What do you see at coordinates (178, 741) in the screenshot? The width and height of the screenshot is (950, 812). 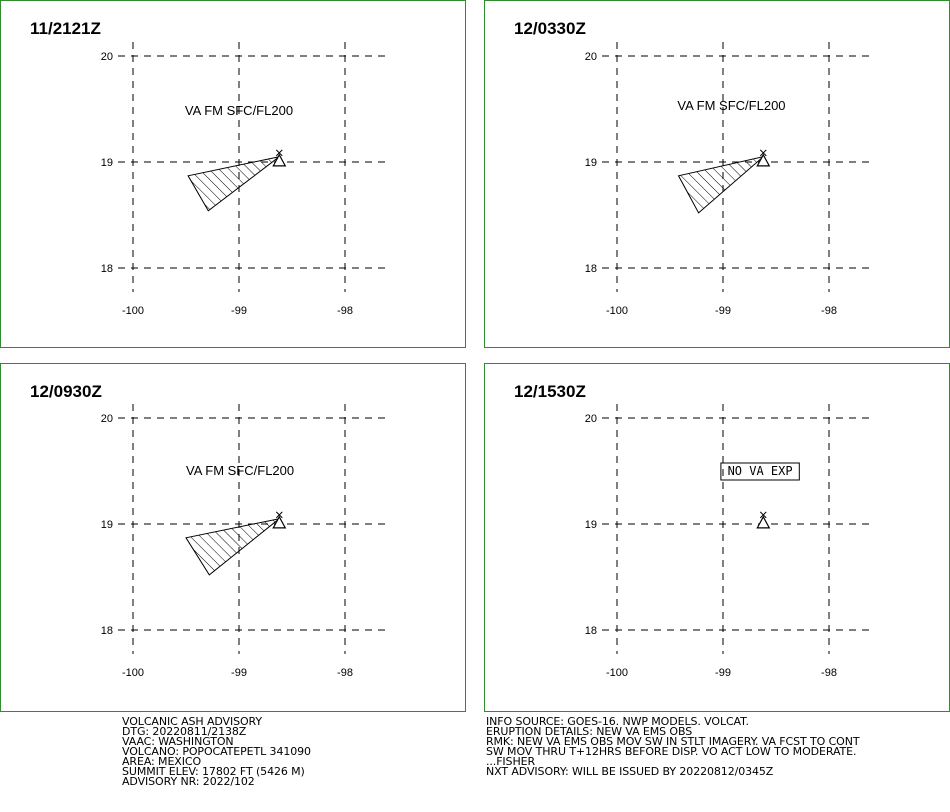 I see `advisory-line: VAAC: WASHINGTON` at bounding box center [178, 741].